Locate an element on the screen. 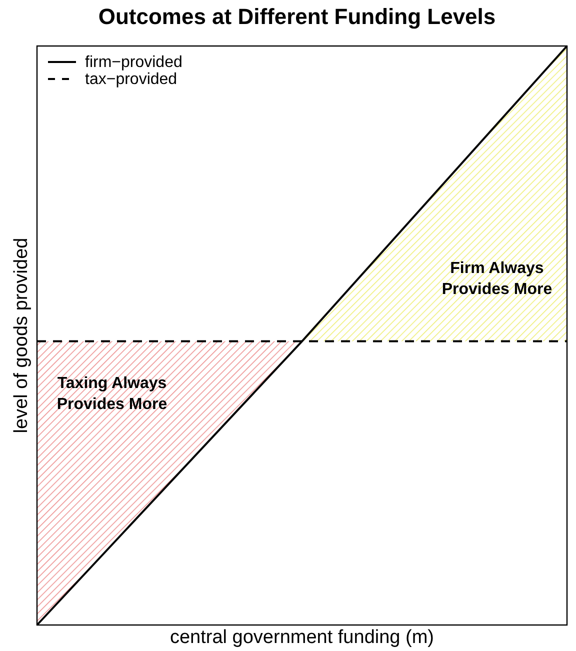 This screenshot has width=576, height=651. annotation: Firm Always Provides More is located at coordinates (497, 279).